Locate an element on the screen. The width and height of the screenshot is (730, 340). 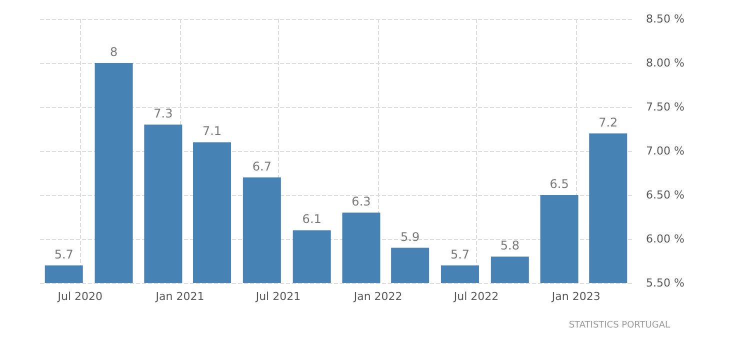
data-label: 5.8 is located at coordinates (510, 245).